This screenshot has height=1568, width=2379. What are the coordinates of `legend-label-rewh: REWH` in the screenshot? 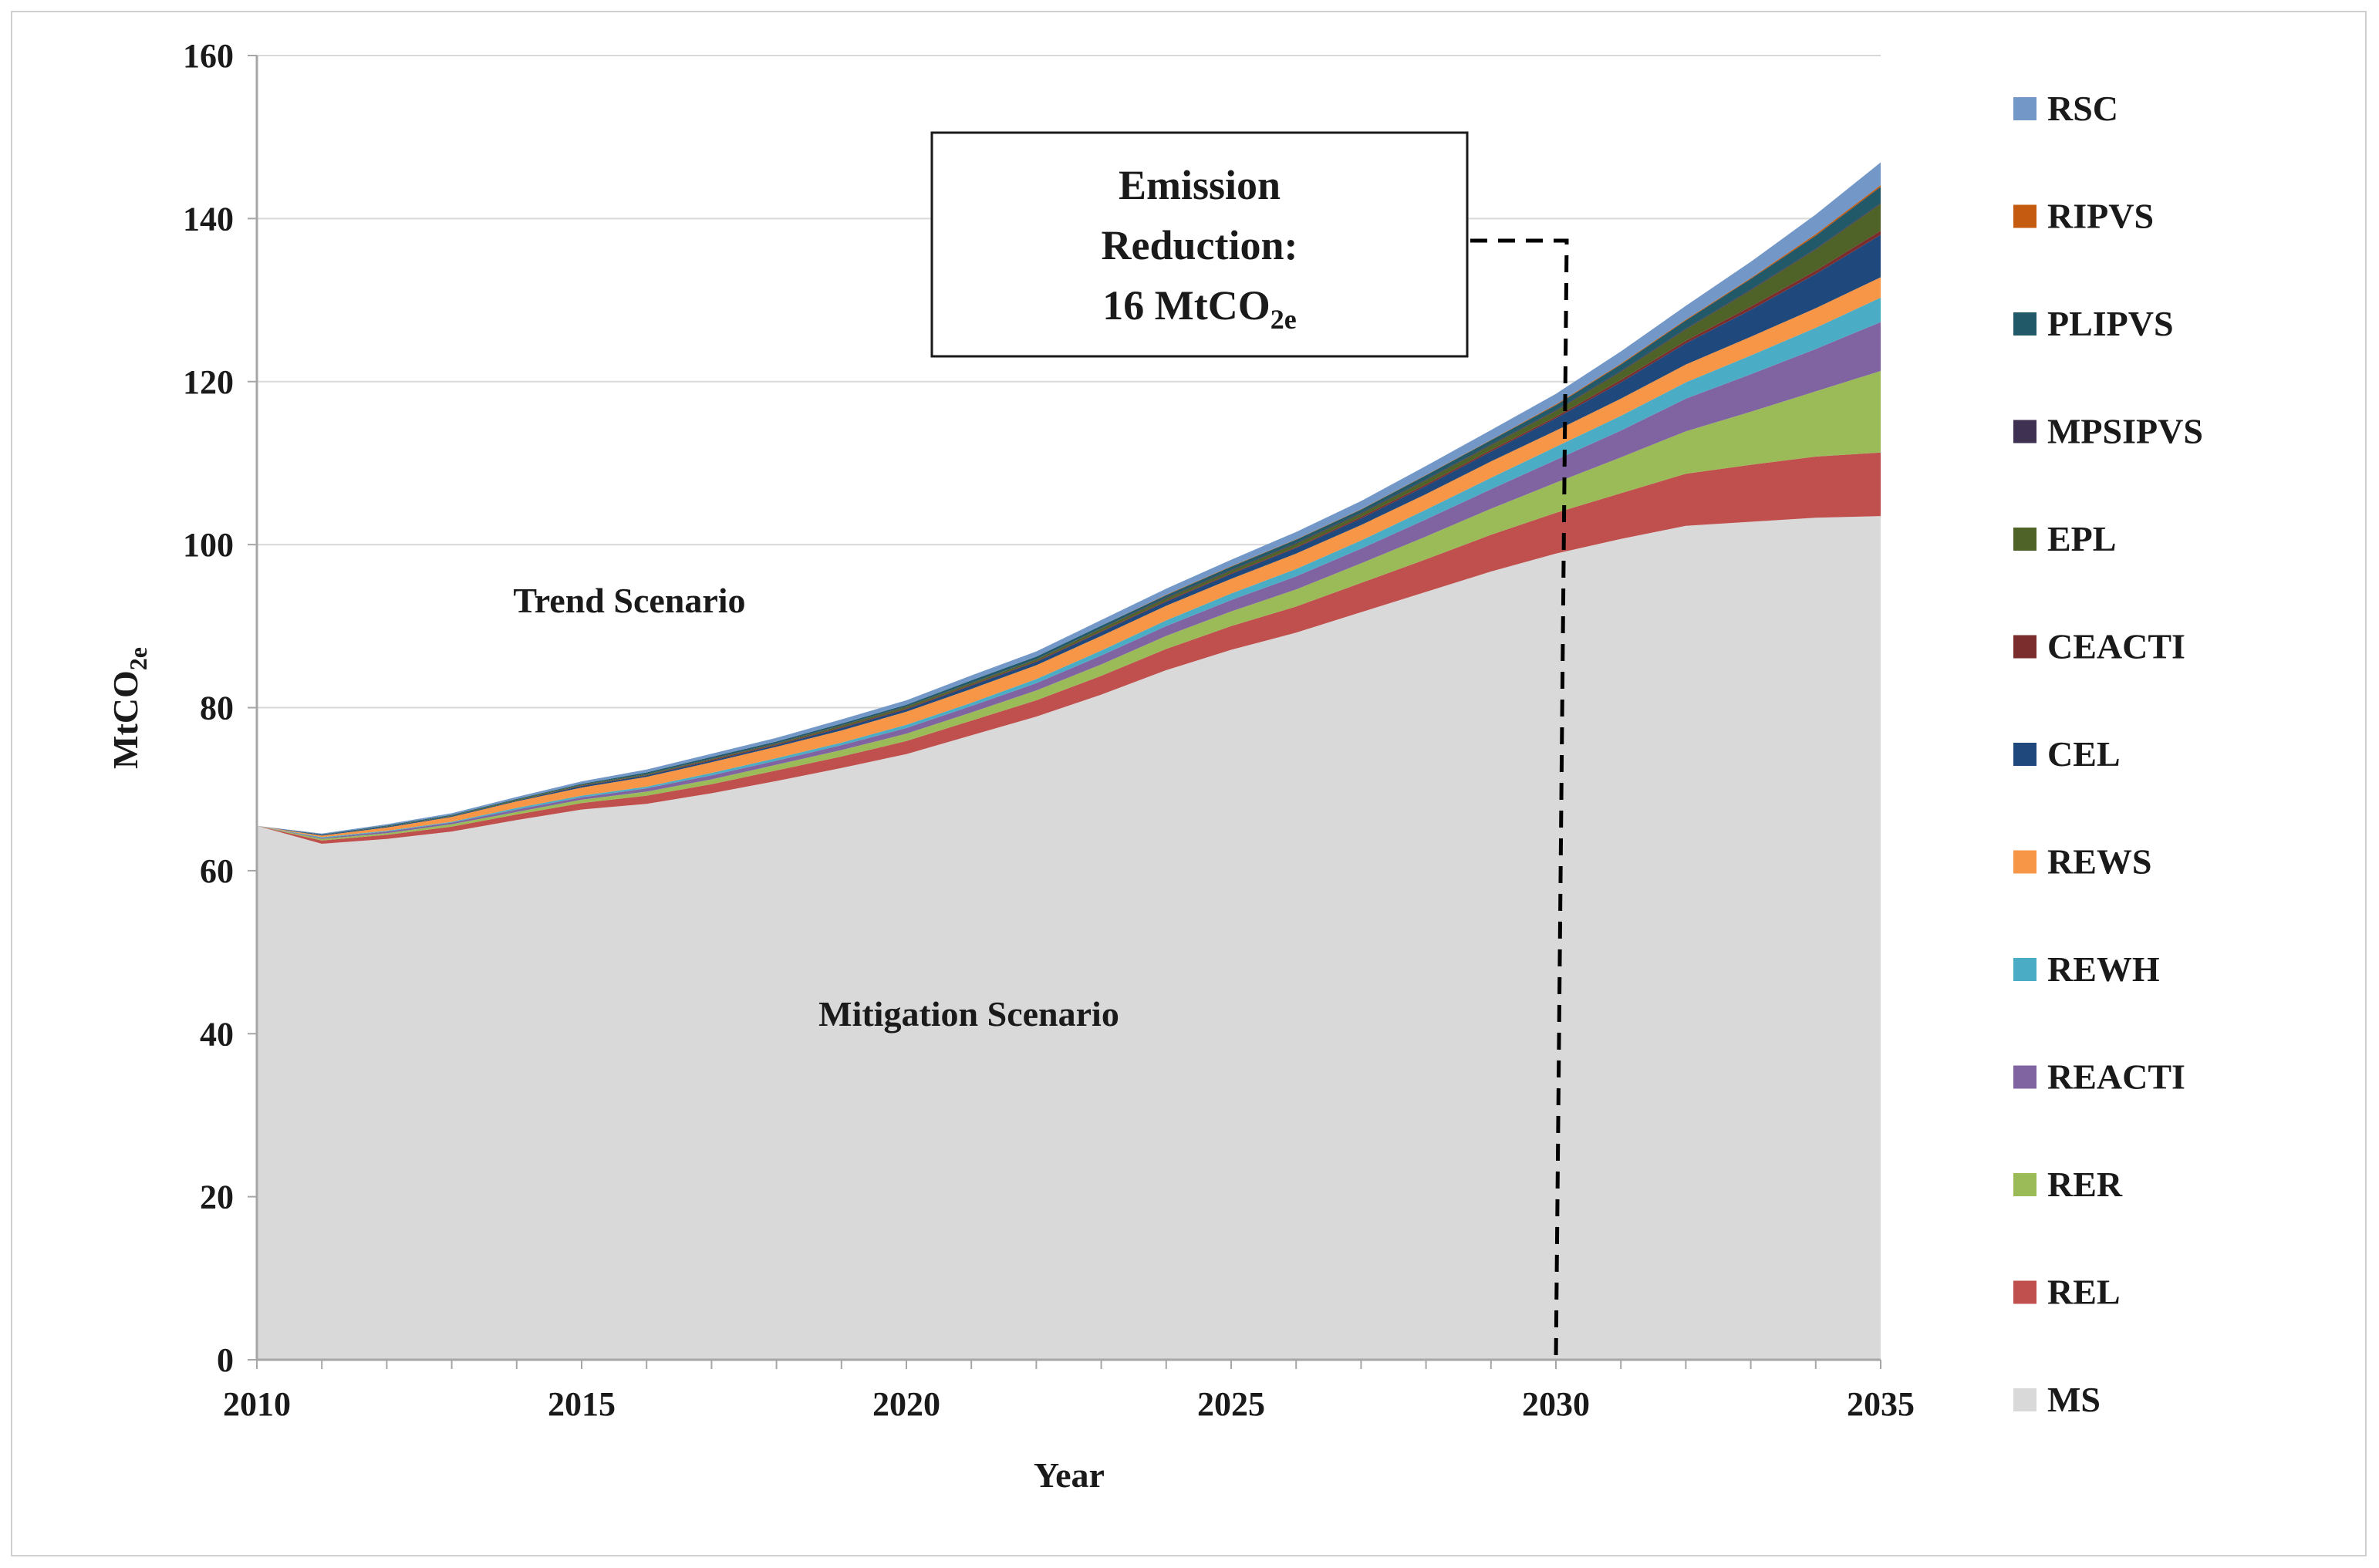 It's located at (2103, 969).